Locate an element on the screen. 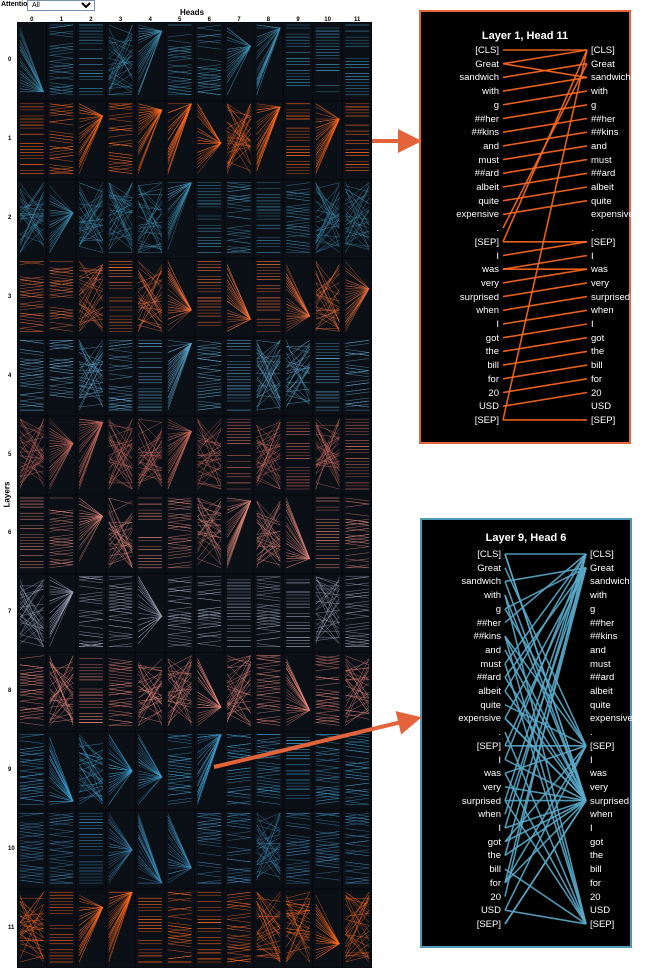  token-right: the is located at coordinates (598, 352).